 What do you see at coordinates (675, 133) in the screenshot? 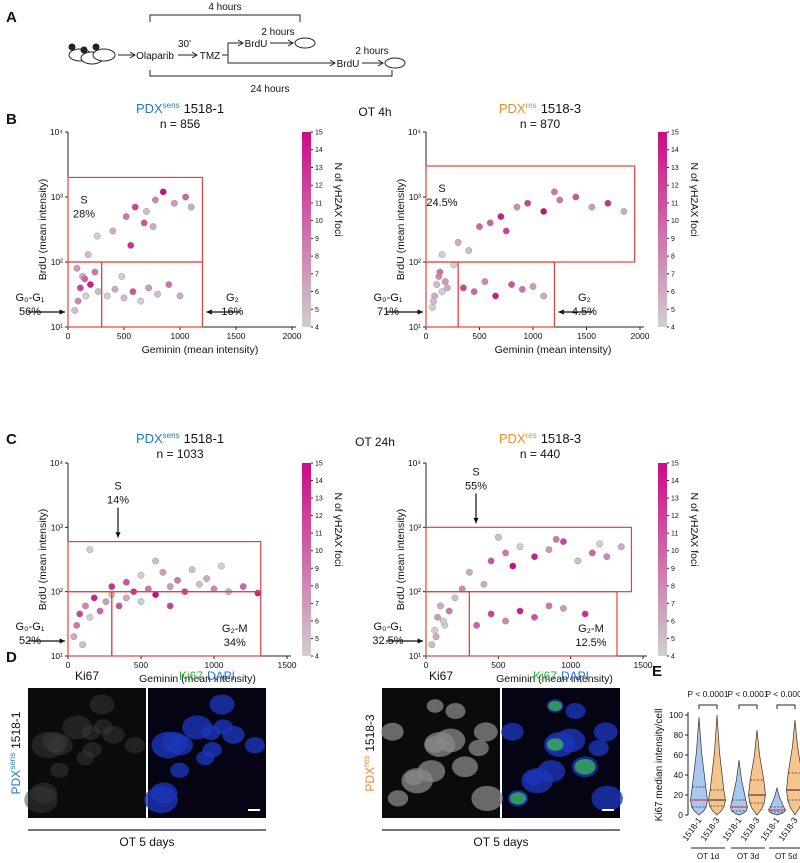
I see `colorbar-tick-label: 15` at bounding box center [675, 133].